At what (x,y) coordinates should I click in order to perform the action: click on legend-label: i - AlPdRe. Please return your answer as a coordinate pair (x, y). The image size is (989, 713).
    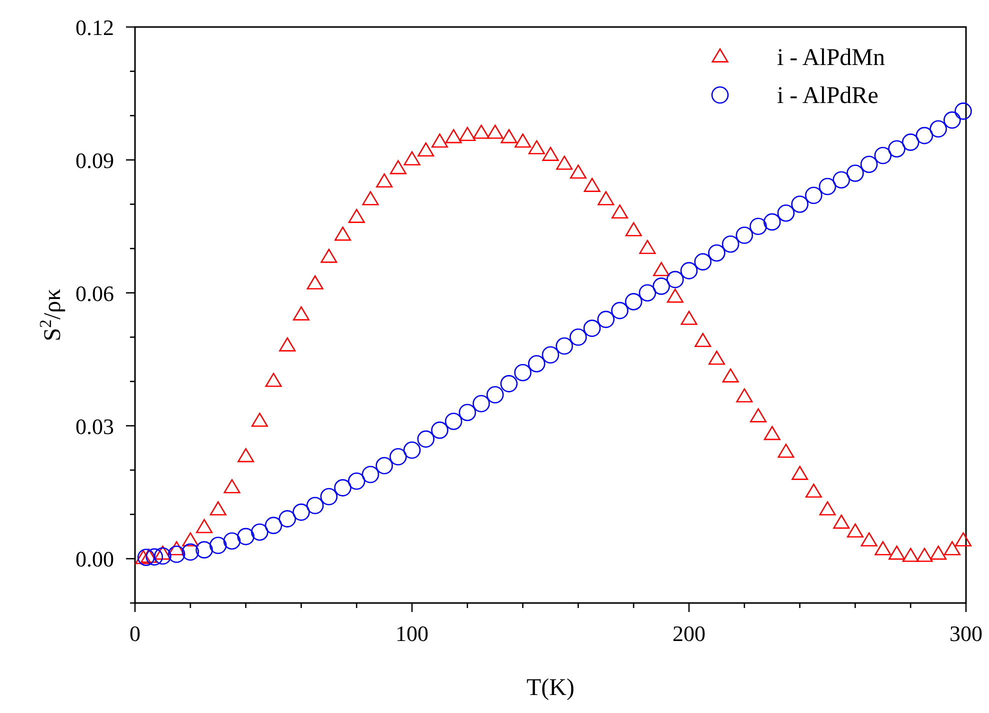
    Looking at the image, I should click on (827, 96).